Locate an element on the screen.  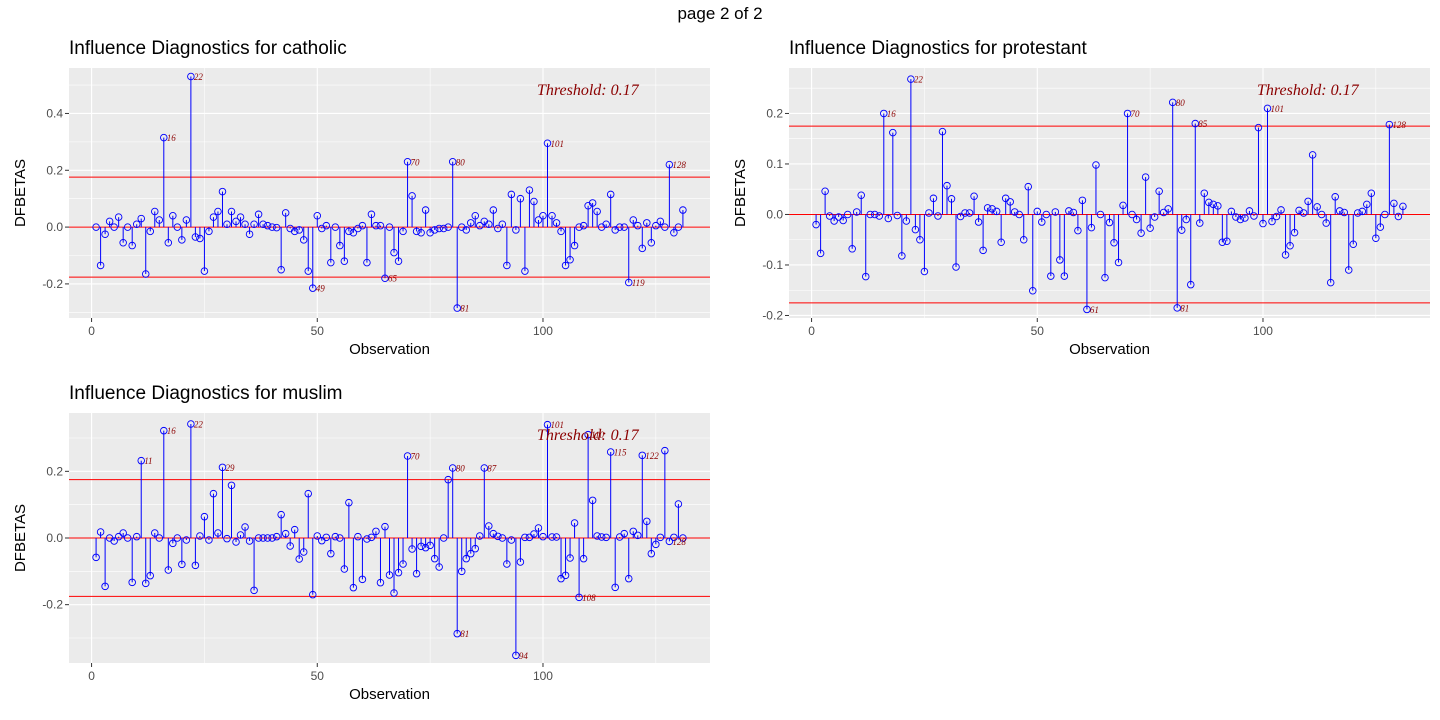
point-label: 101 is located at coordinates (1277, 109).